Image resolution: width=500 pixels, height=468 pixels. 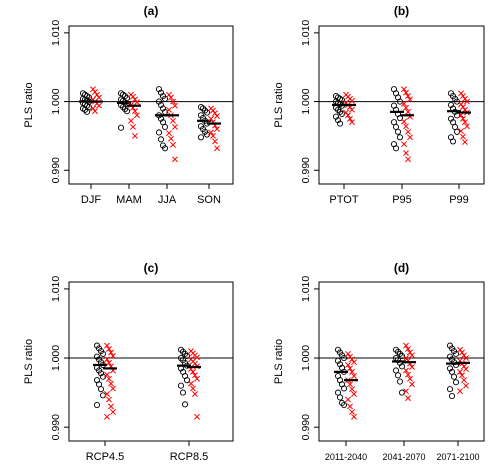 I want to click on x-tick-label: 2041-2070, so click(x=403, y=457).